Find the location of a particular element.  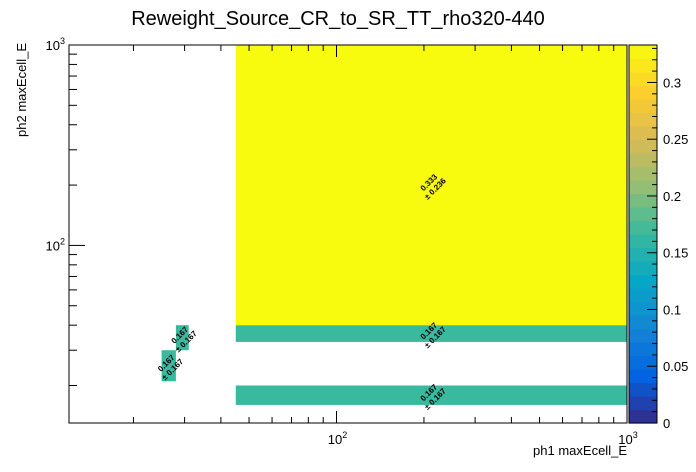

colorbar-tick-label: 0 is located at coordinates (666, 423).